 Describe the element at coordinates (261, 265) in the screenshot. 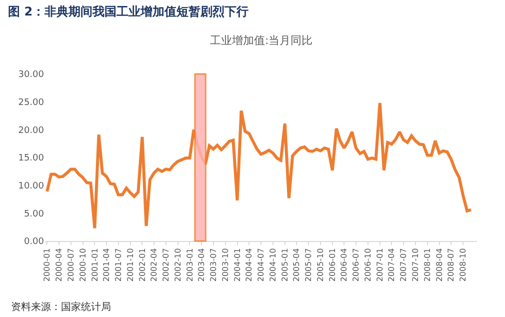

I see `x-tick-label: 2004-07` at that location.